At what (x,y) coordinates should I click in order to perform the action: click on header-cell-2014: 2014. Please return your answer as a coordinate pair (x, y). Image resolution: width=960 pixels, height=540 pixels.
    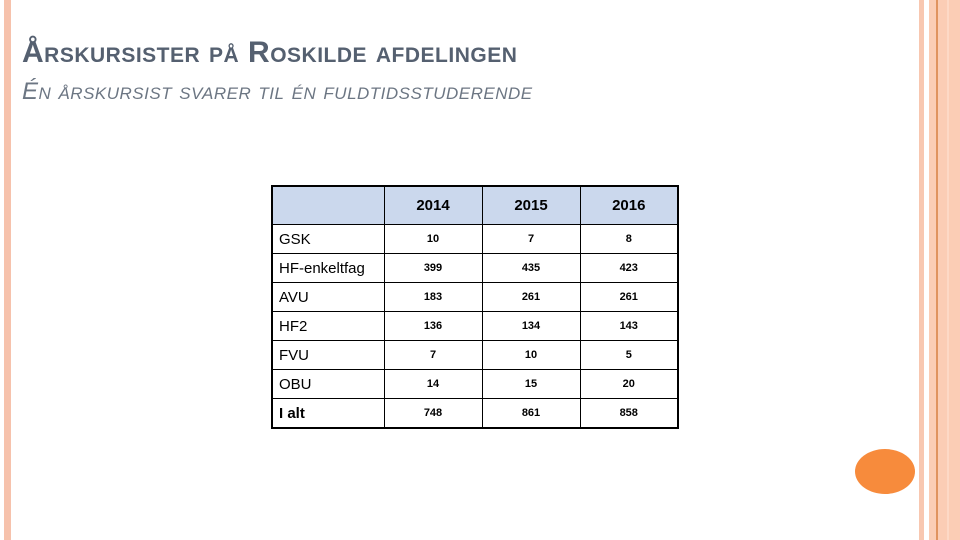
    Looking at the image, I should click on (433, 205).